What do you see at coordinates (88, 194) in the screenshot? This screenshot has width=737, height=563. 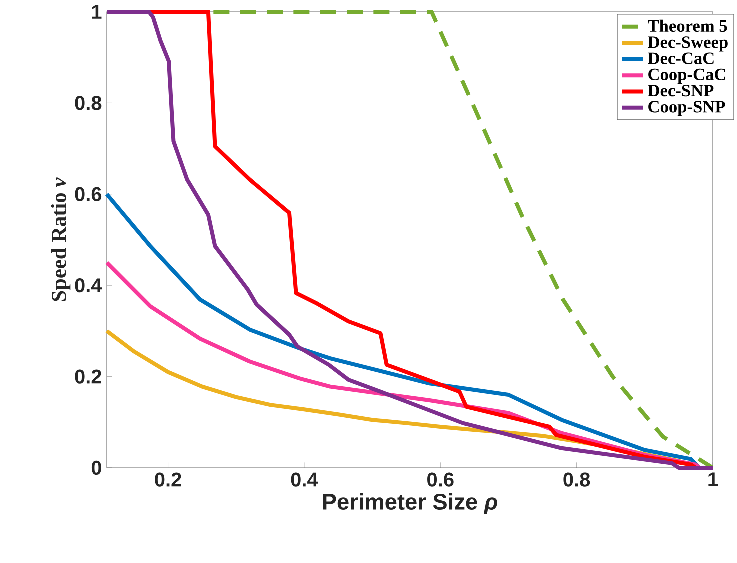 I see `y-tick-label: 0.6` at bounding box center [88, 194].